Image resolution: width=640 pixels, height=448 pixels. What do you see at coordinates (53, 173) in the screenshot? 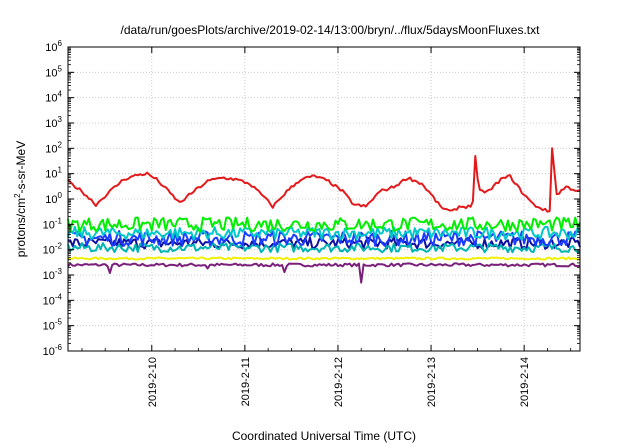
I see `y-tick-label: 10¹` at bounding box center [53, 173].